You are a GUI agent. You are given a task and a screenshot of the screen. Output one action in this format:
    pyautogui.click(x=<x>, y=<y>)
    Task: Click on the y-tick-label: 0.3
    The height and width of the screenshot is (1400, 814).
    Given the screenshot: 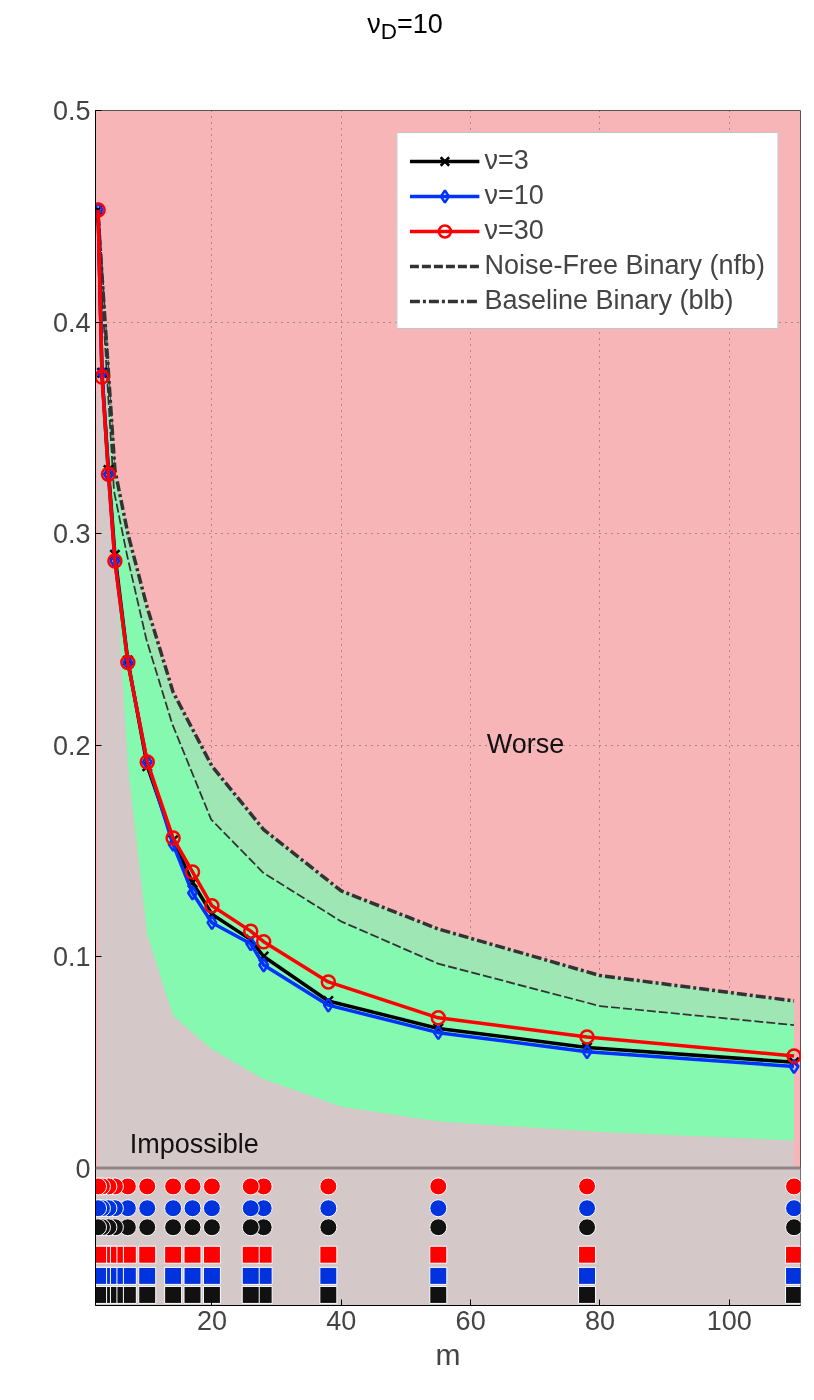 What is the action you would take?
    pyautogui.click(x=71, y=534)
    